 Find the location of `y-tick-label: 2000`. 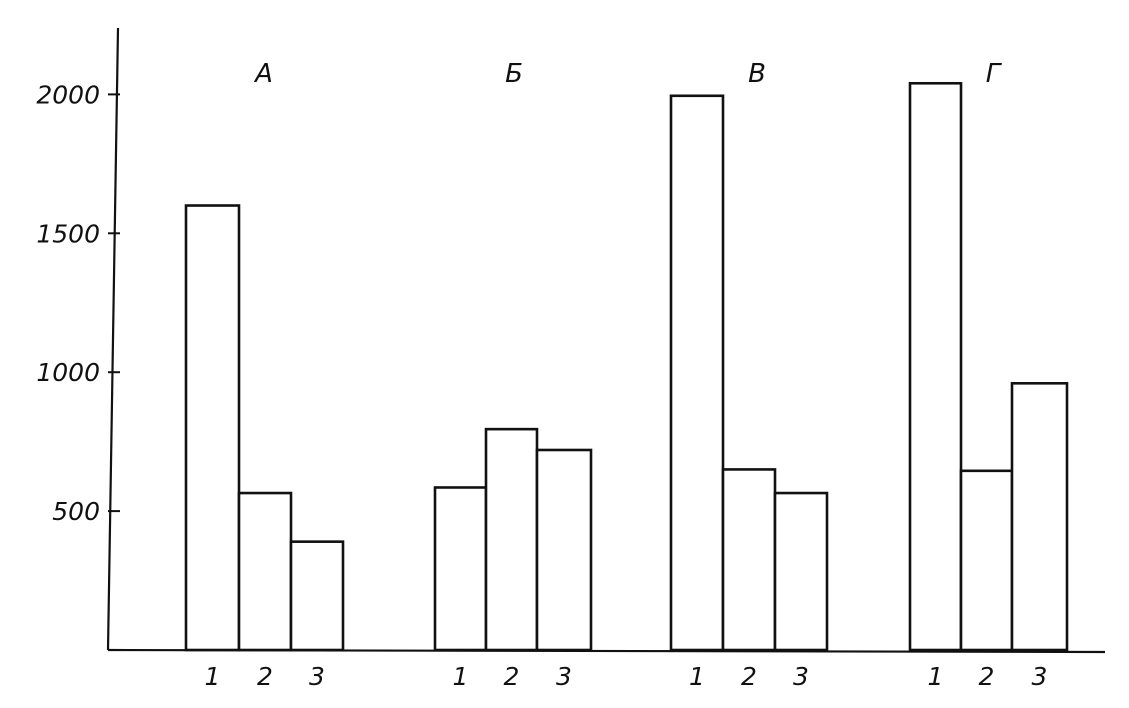

y-tick-label: 2000 is located at coordinates (68, 94).